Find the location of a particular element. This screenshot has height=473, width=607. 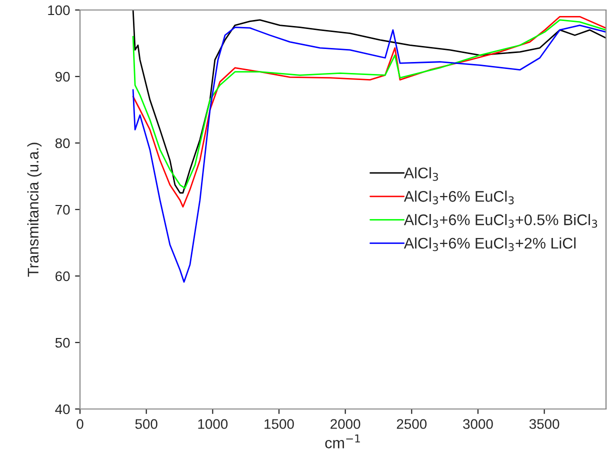

x-tick-label: 3500 is located at coordinates (544, 424).